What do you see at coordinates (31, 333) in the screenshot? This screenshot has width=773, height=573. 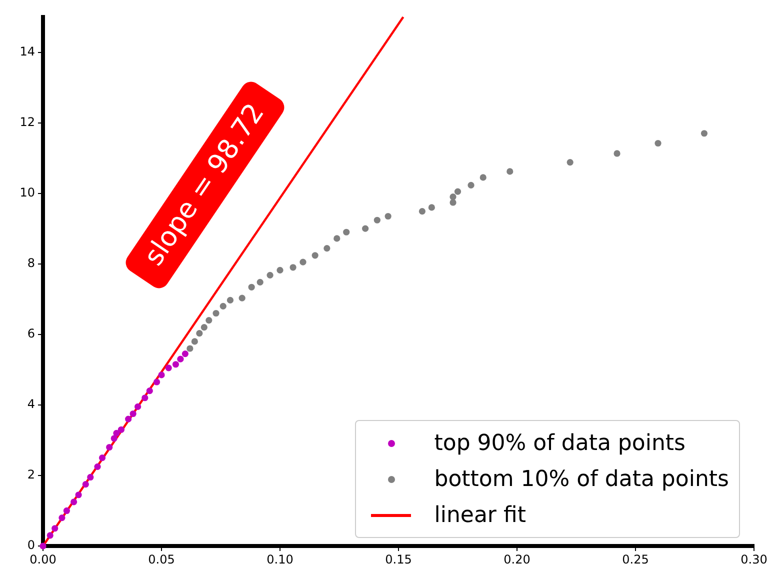 I see `y-tick-label: 6` at bounding box center [31, 333].